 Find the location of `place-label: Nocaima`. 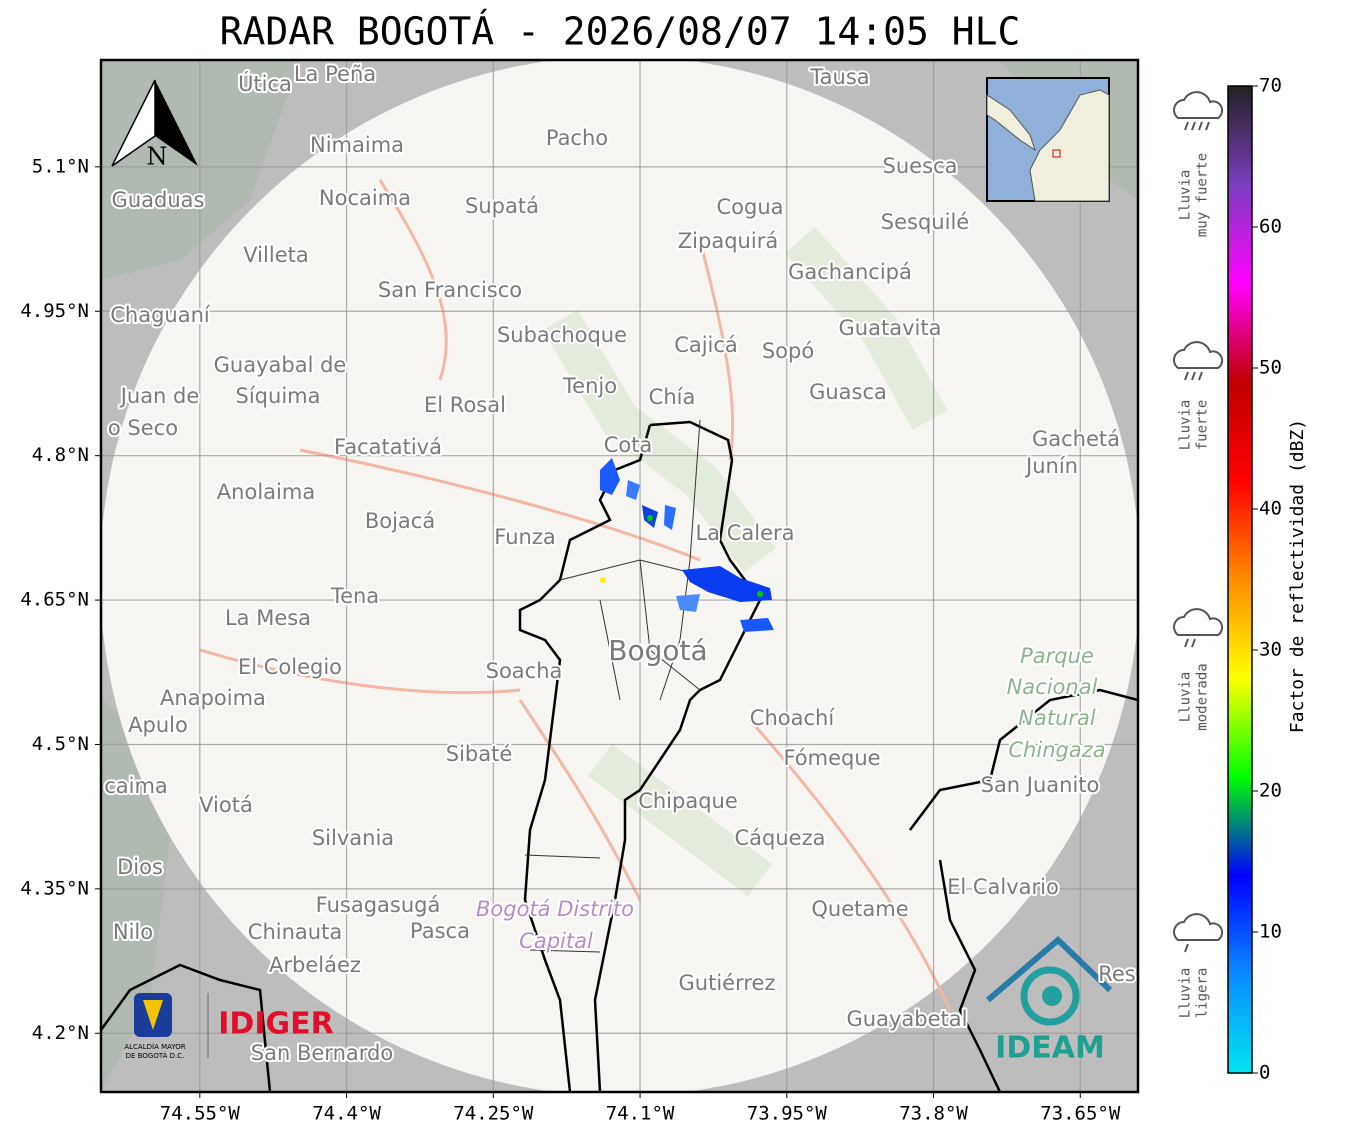

place-label: Nocaima is located at coordinates (365, 198).